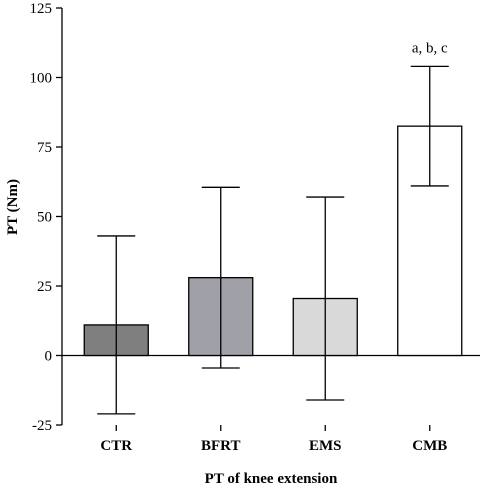 Image resolution: width=484 pixels, height=487 pixels. What do you see at coordinates (42, 426) in the screenshot?
I see `y-tick-label: -25` at bounding box center [42, 426].